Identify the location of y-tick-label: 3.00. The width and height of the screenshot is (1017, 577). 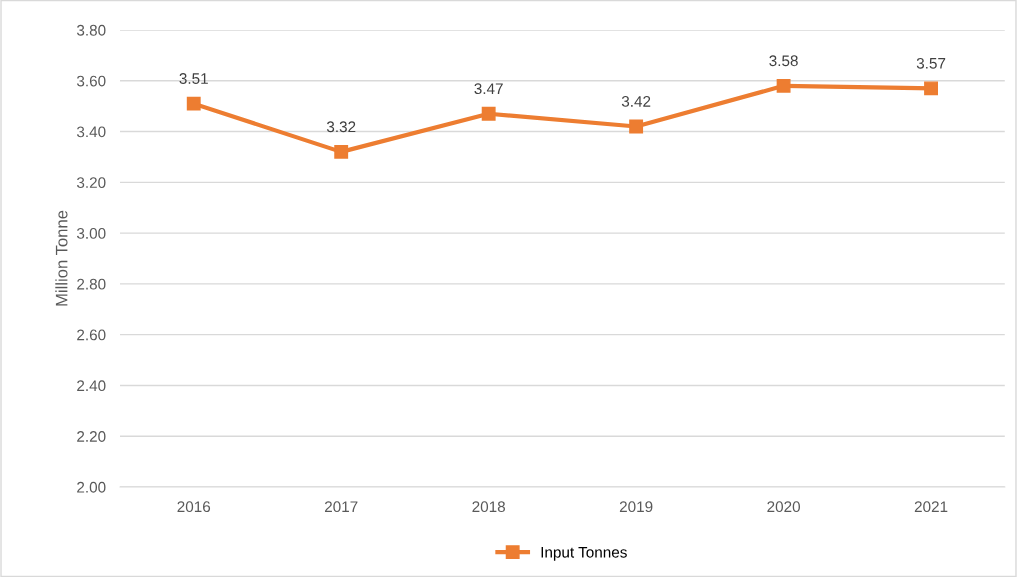
(91, 233).